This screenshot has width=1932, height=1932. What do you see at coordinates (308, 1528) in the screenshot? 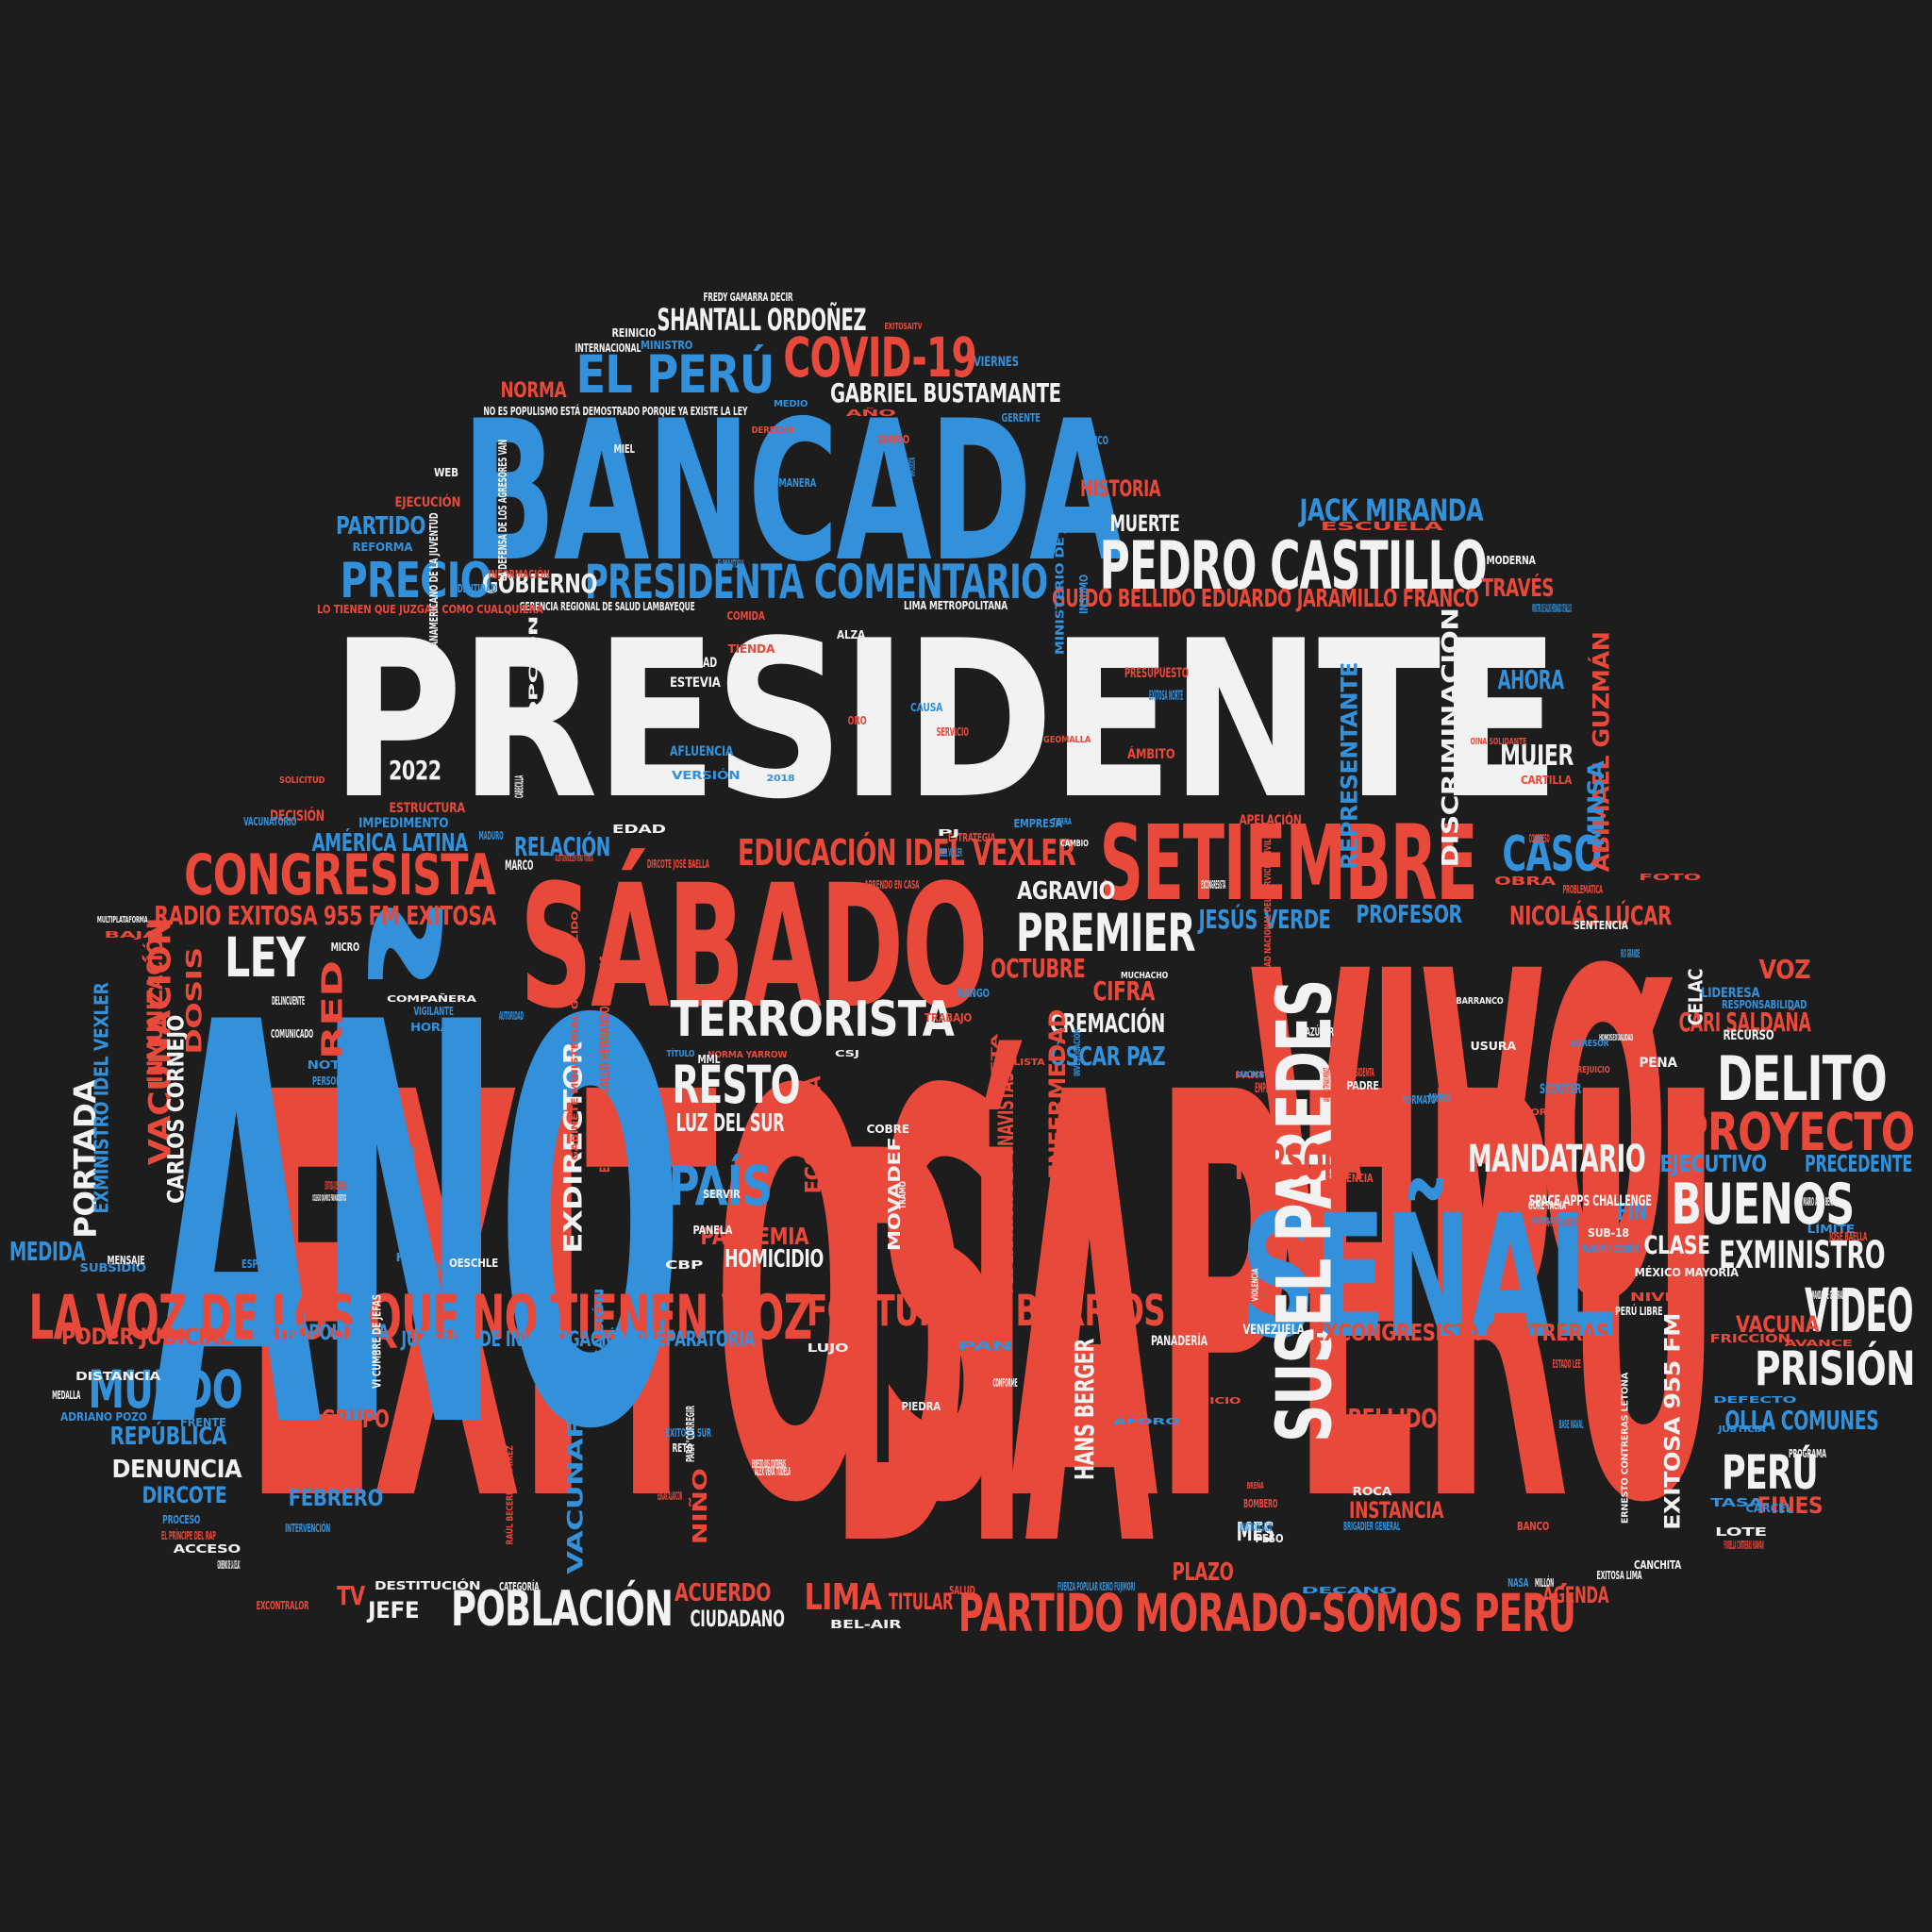
I see `word: INTERVENCIÓN` at bounding box center [308, 1528].